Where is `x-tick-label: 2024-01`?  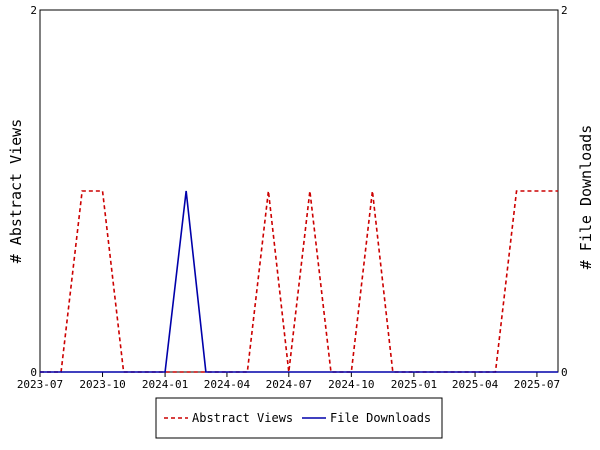
x-tick-label: 2024-01 is located at coordinates (165, 384).